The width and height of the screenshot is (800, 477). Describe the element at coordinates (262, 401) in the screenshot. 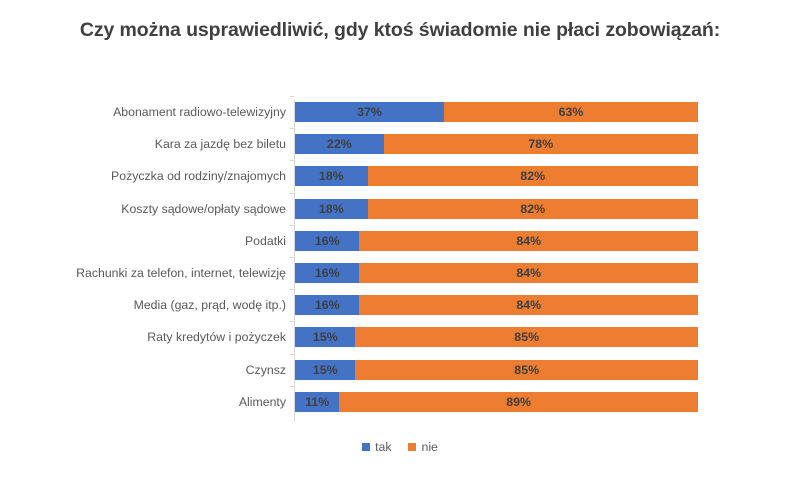

I see `category-label: Alimenty` at that location.